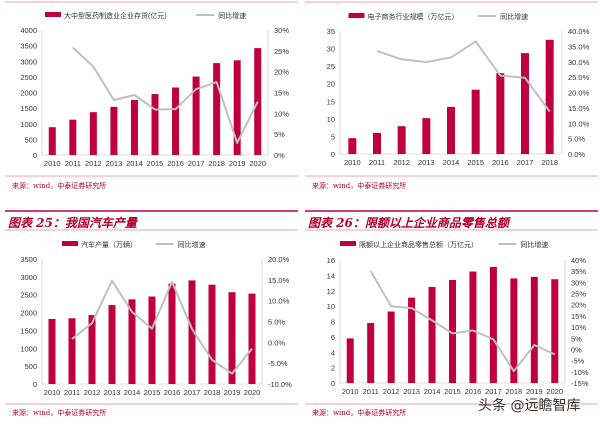 This screenshot has height=426, width=600. Describe the element at coordinates (281, 30) in the screenshot. I see `right-tick-label: 30%` at that location.